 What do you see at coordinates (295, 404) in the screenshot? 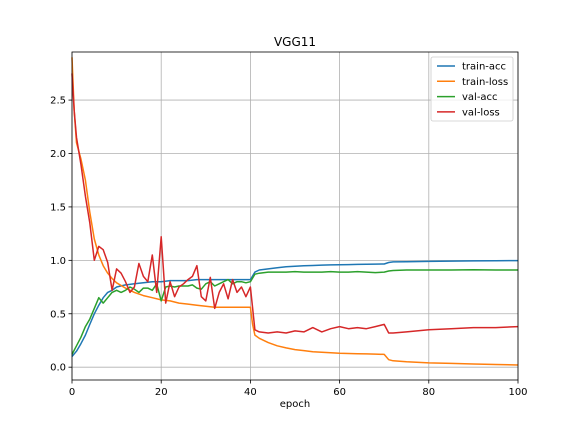
I see `x-axis-label: epoch` at bounding box center [295, 404].